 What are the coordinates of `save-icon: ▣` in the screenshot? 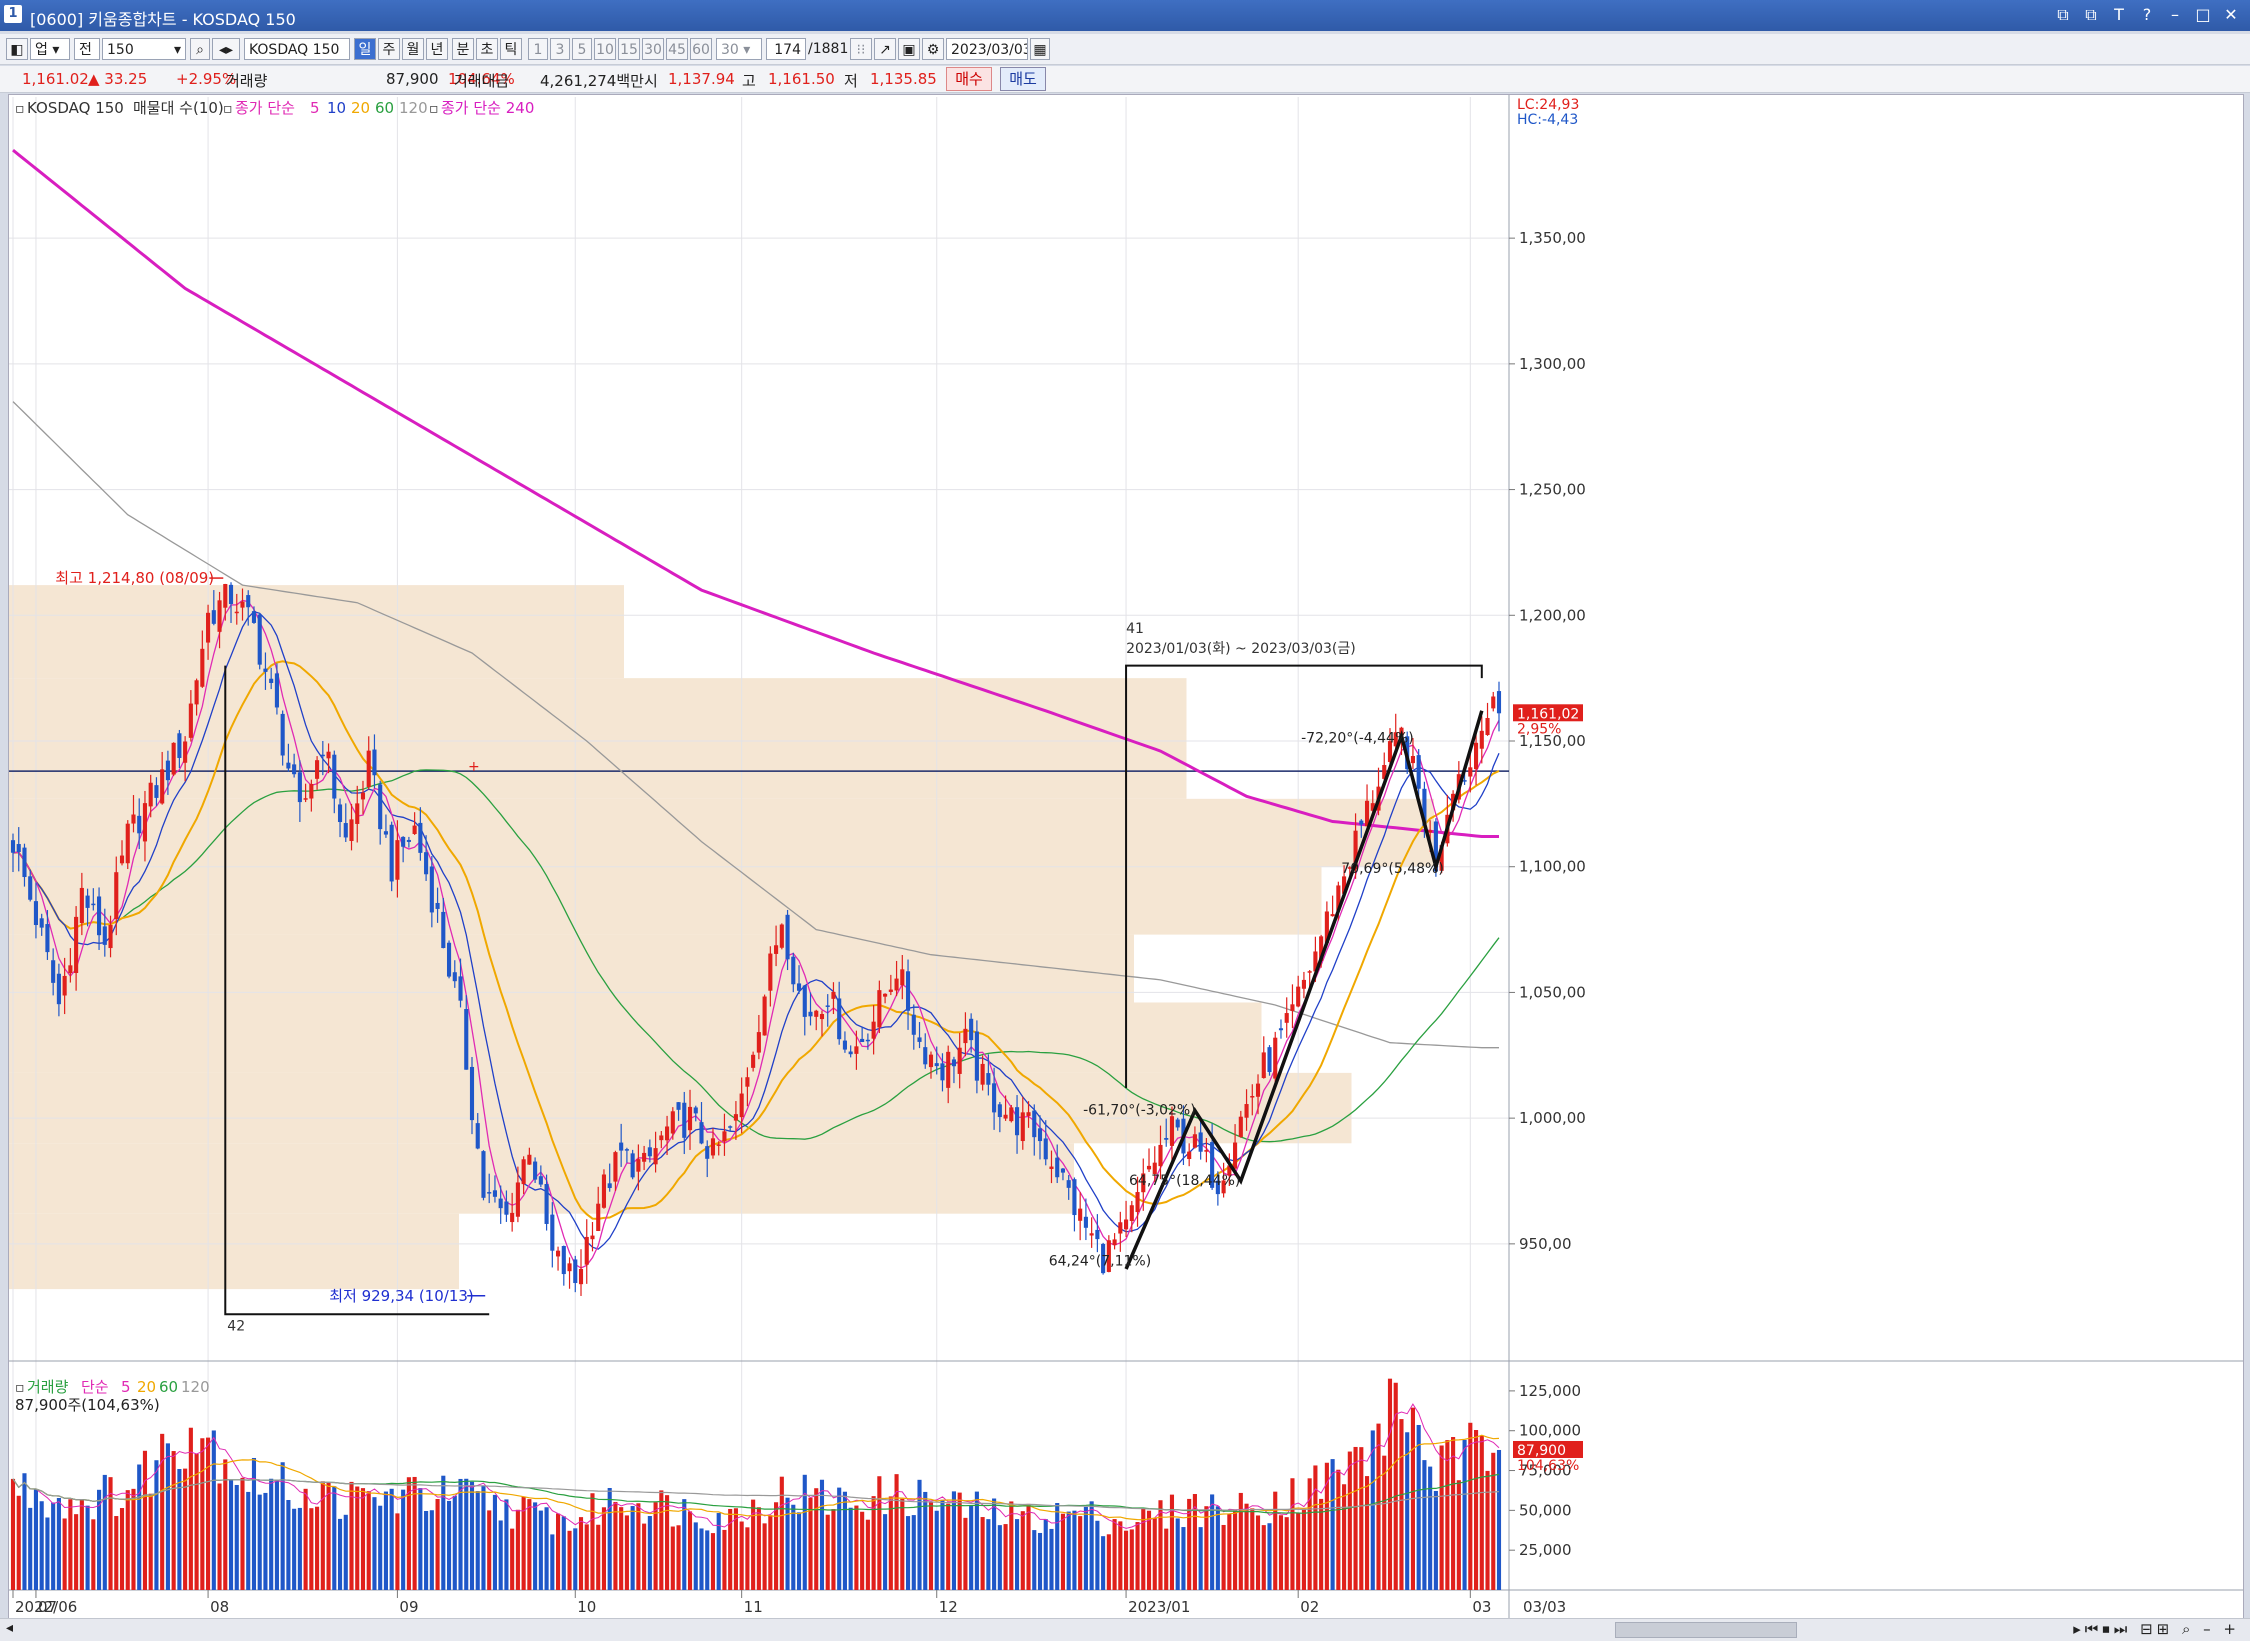 It's located at (909, 49).